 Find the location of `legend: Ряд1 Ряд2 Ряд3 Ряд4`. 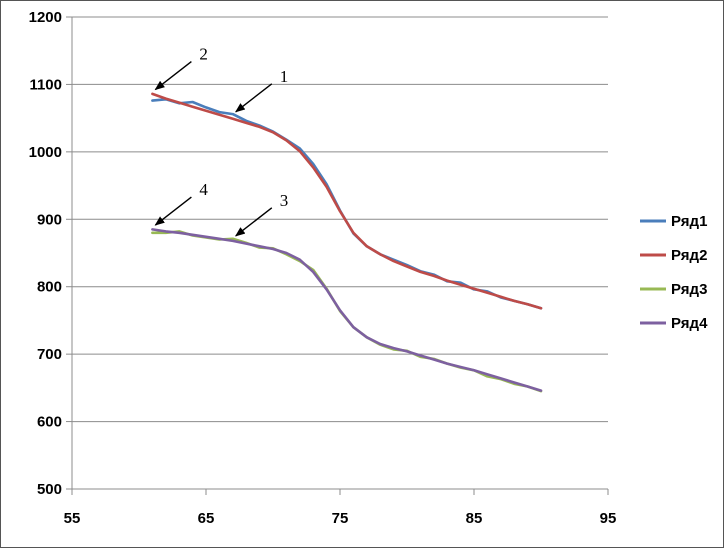

legend: Ряд1 Ряд2 Ряд3 Ряд4 is located at coordinates (674, 272).